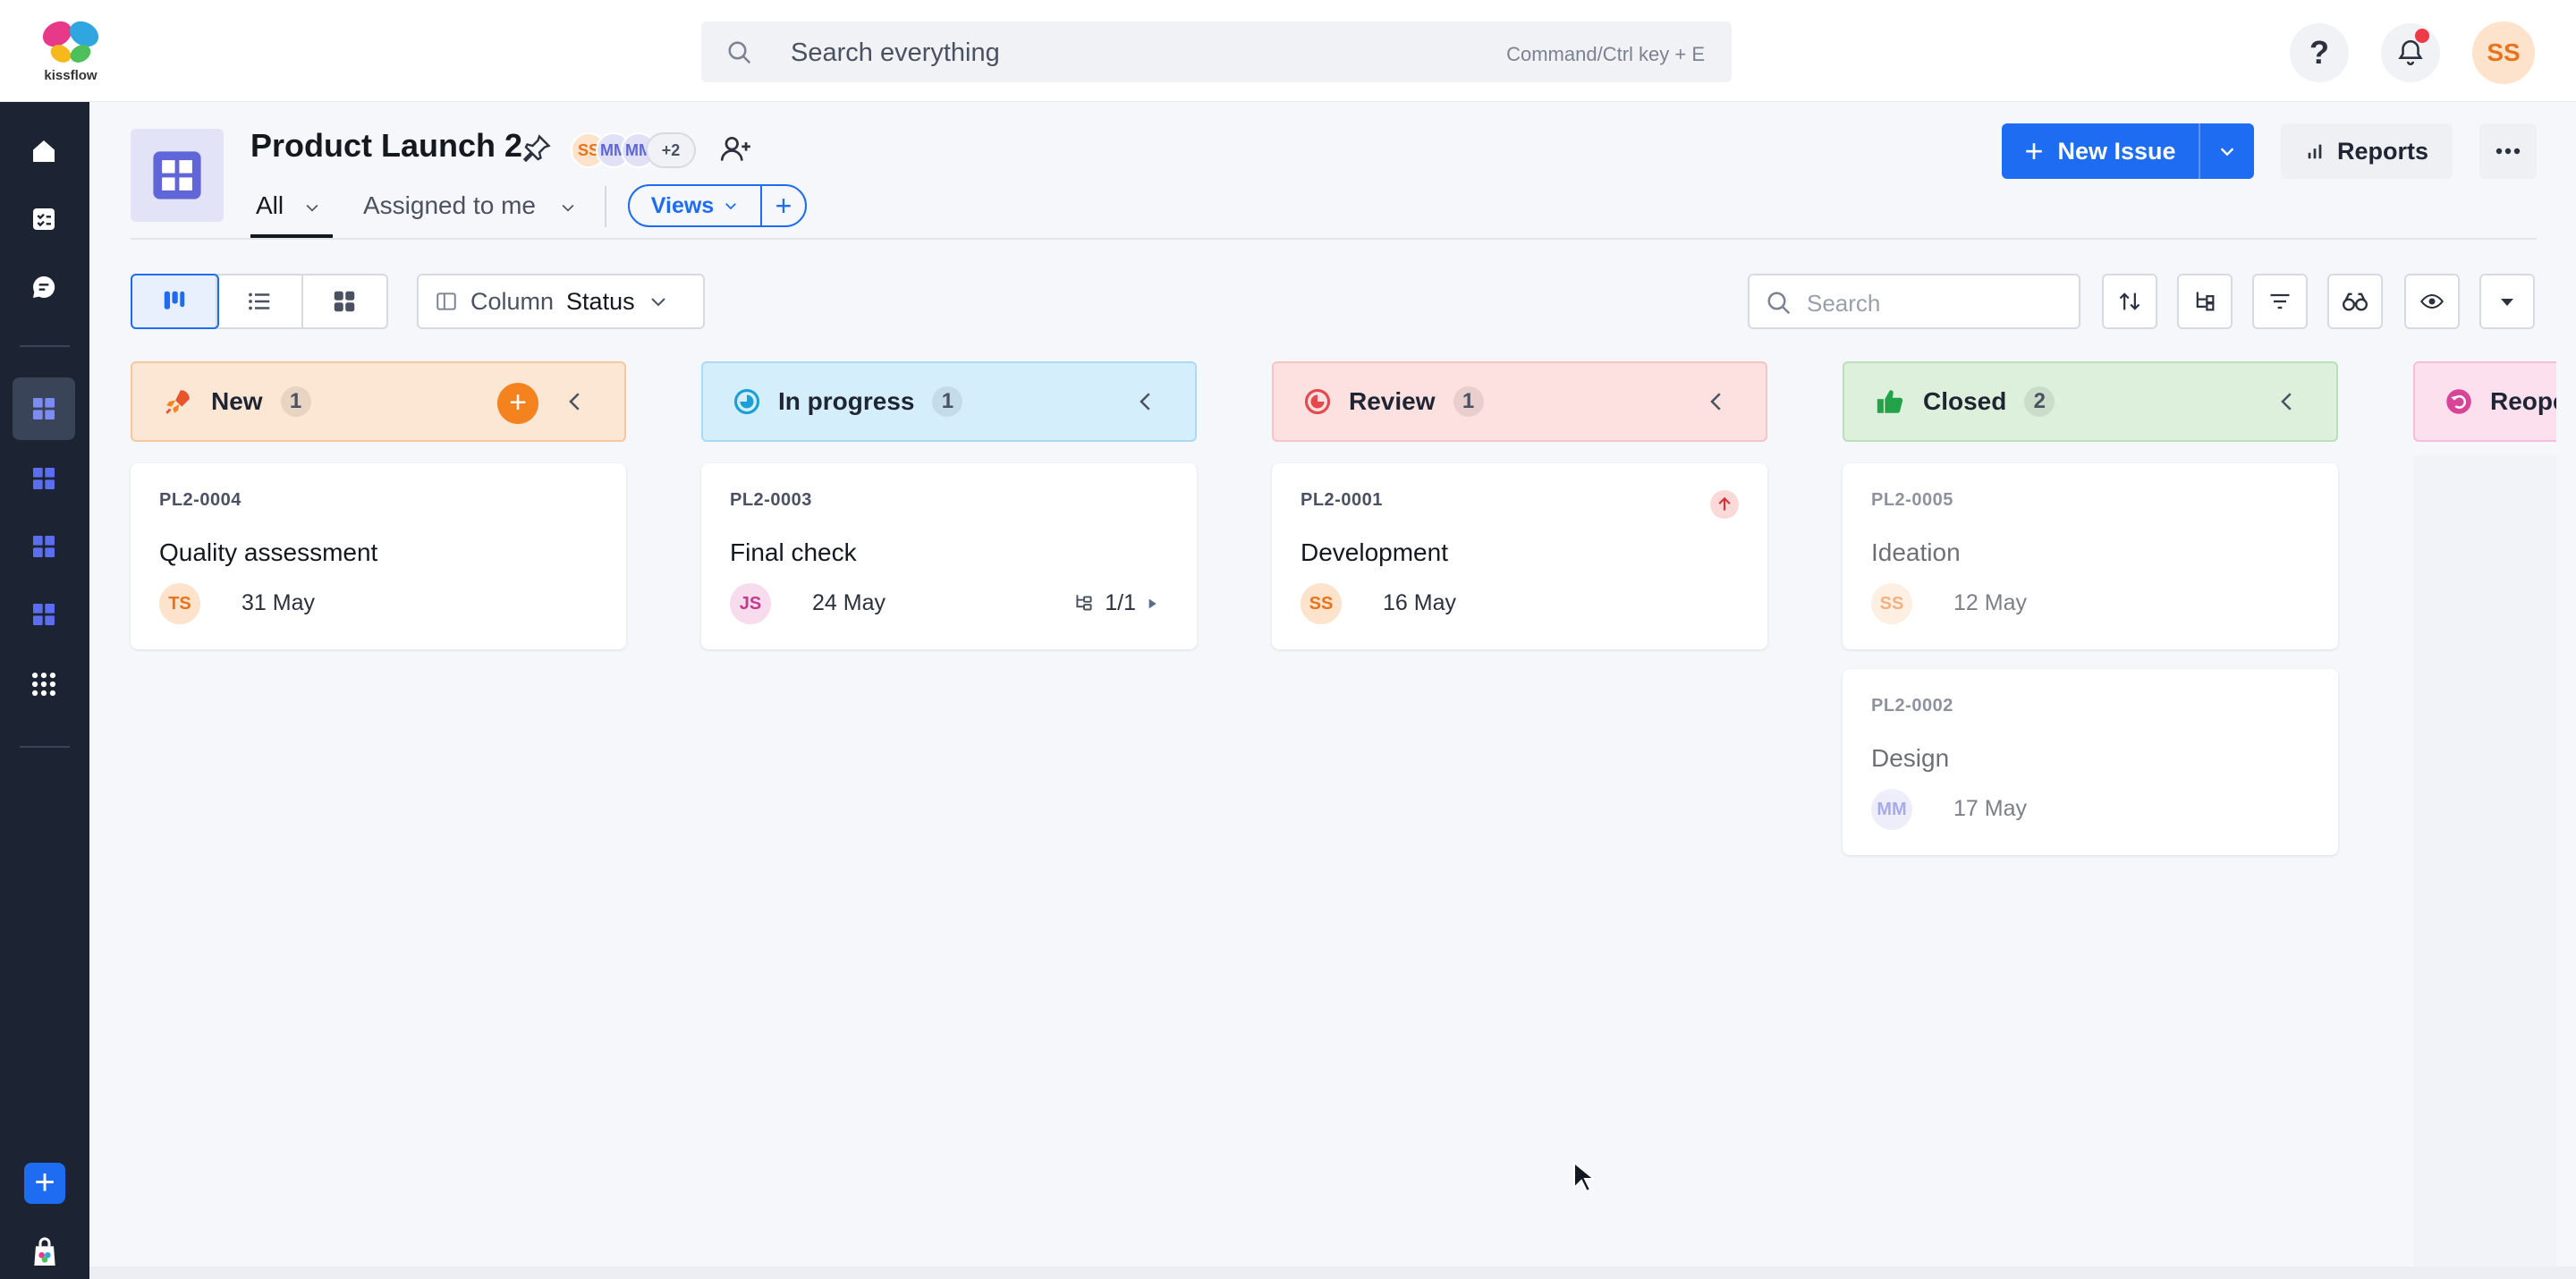 Image resolution: width=2576 pixels, height=1279 pixels. I want to click on column-name: New, so click(237, 401).